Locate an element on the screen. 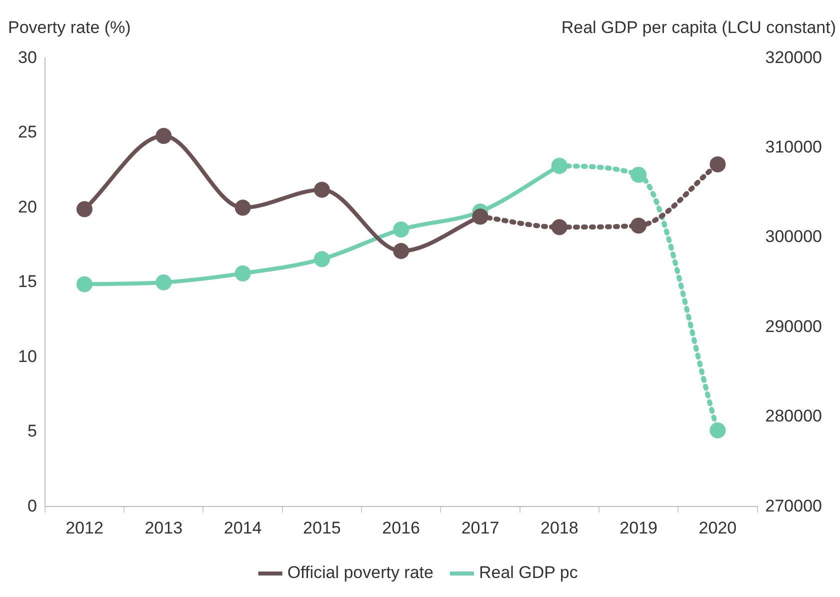 Image resolution: width=840 pixels, height=597 pixels. legend-label: Official poverty rate is located at coordinates (360, 572).